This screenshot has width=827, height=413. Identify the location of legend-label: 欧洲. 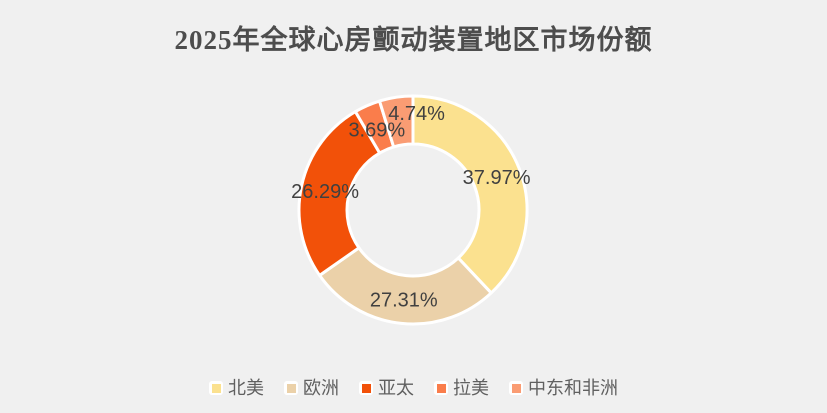
(321, 388).